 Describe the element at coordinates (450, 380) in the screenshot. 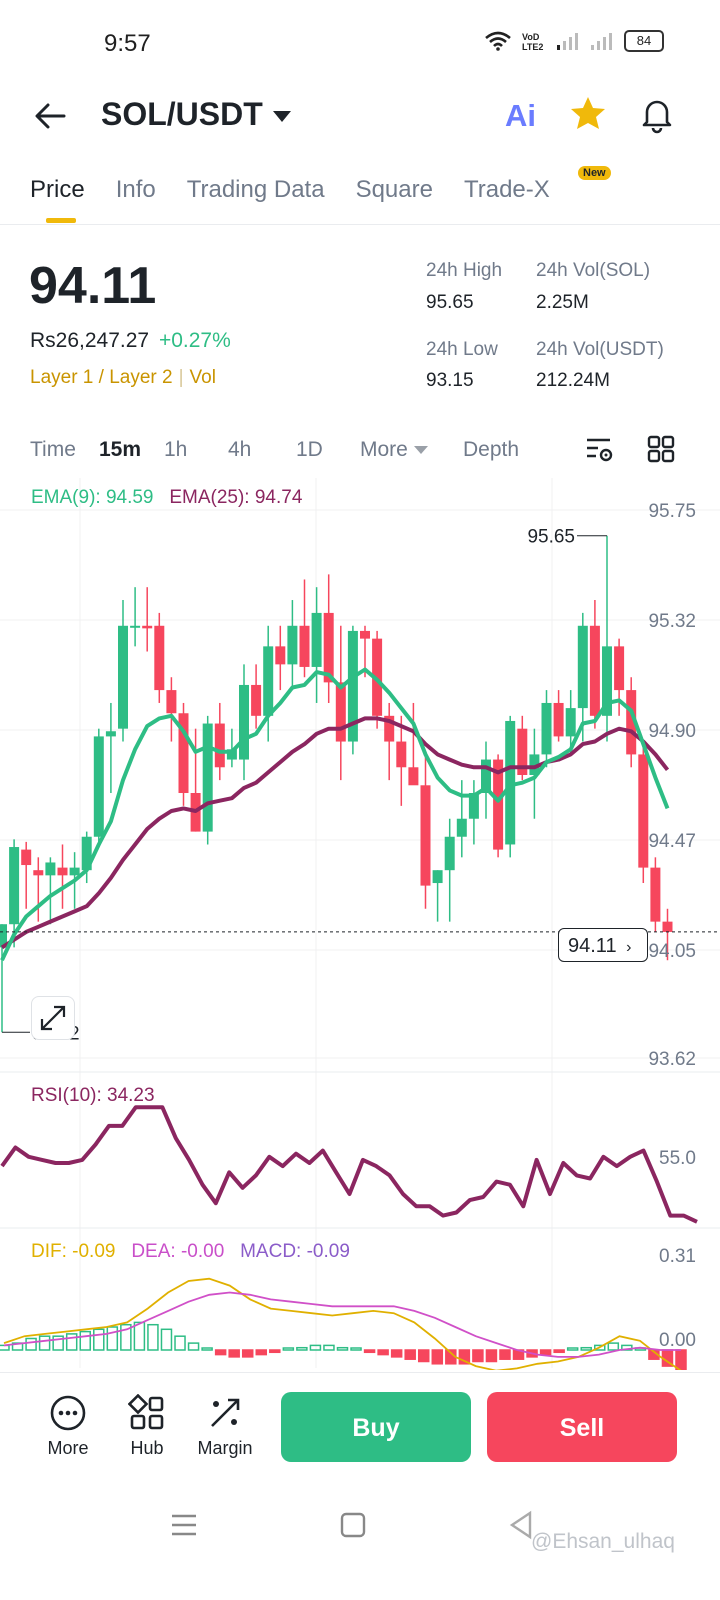

I see `low-value: 93.15` at that location.